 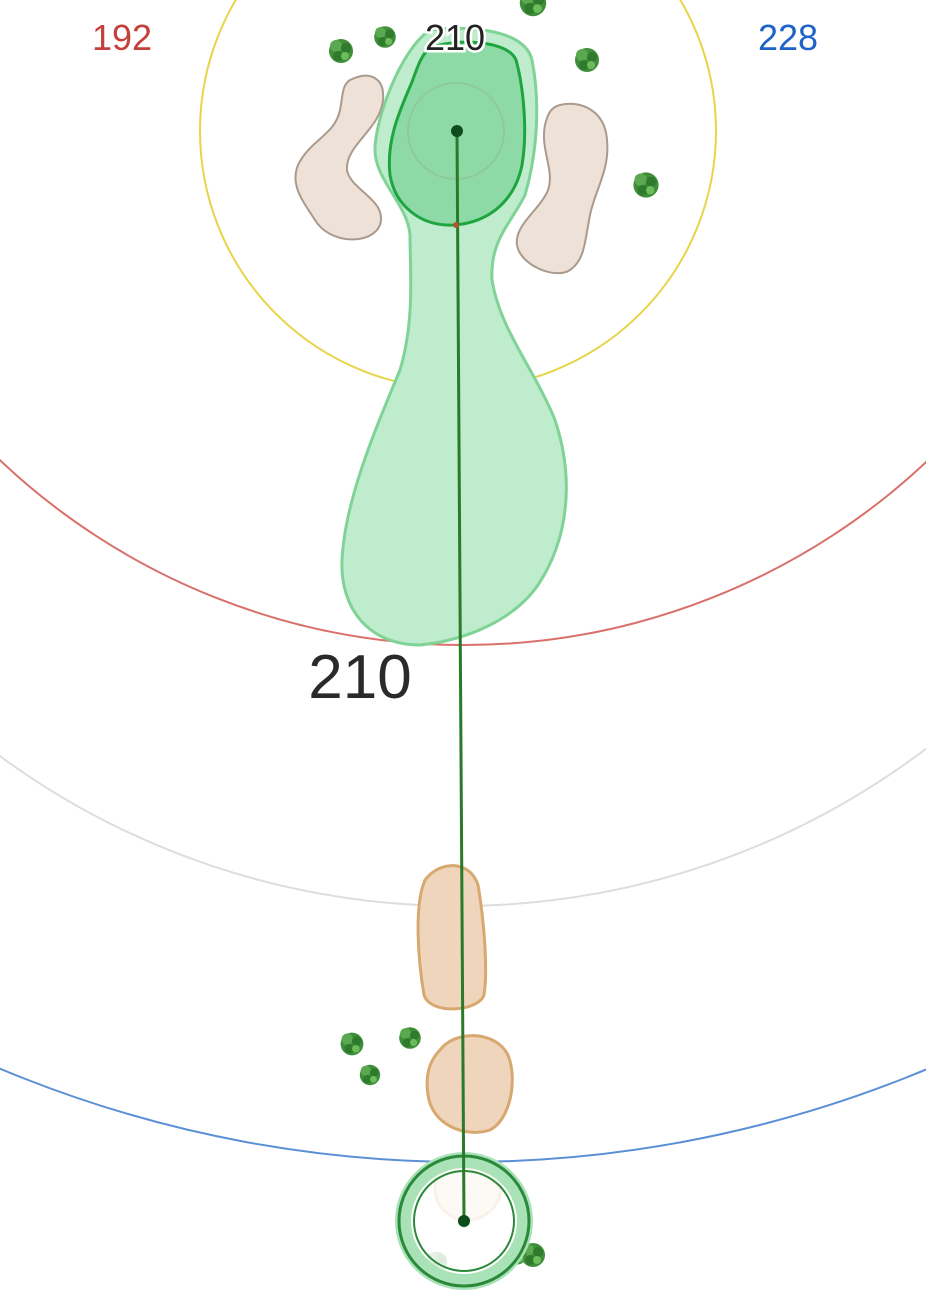 What do you see at coordinates (464, 1221) in the screenshot?
I see `player-dot` at bounding box center [464, 1221].